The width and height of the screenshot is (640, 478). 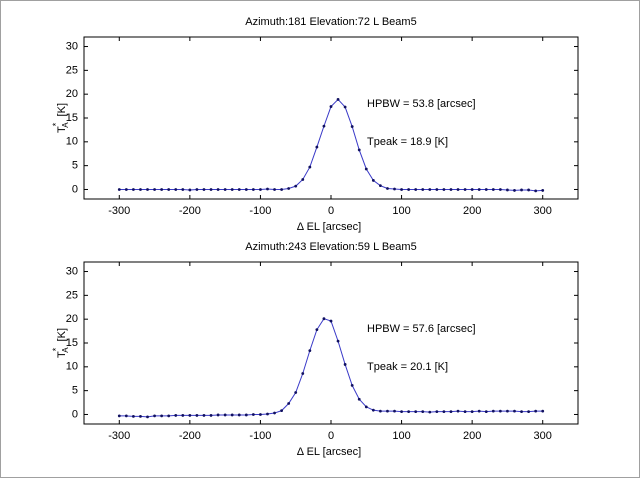 What do you see at coordinates (72, 319) in the screenshot?
I see `y-tick-label: 20` at bounding box center [72, 319].